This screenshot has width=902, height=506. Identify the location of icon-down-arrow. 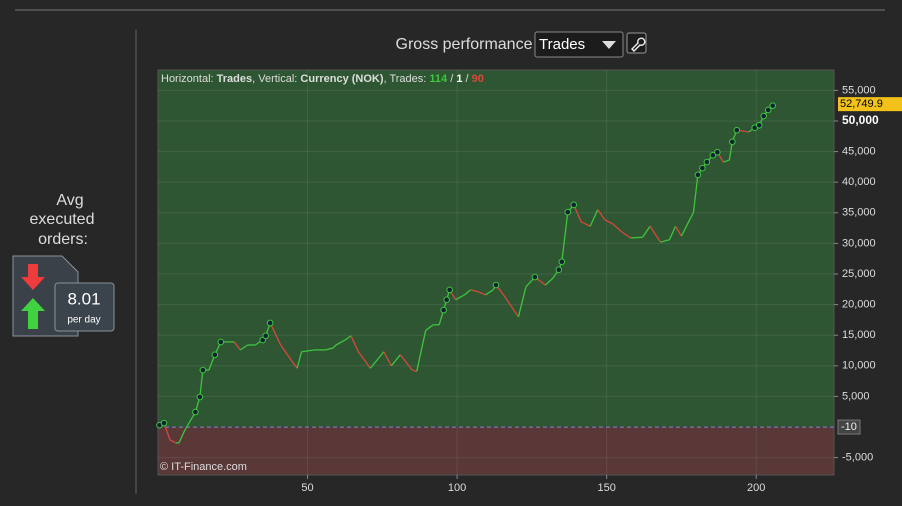
(33, 277).